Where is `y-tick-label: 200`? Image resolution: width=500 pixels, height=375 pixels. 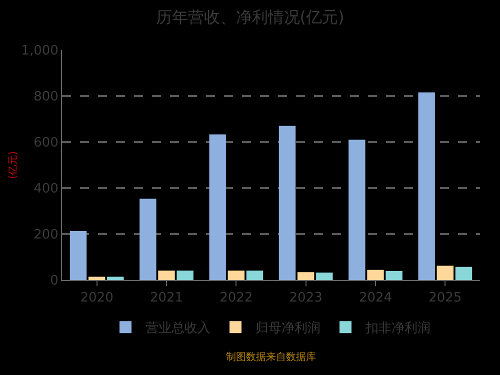
y-tick-label: 200 is located at coordinates (46, 235).